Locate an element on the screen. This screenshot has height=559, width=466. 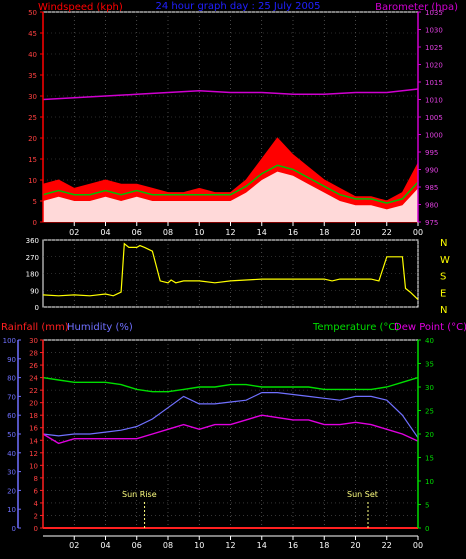
x-tick-label-top: 08 is located at coordinates (168, 232).